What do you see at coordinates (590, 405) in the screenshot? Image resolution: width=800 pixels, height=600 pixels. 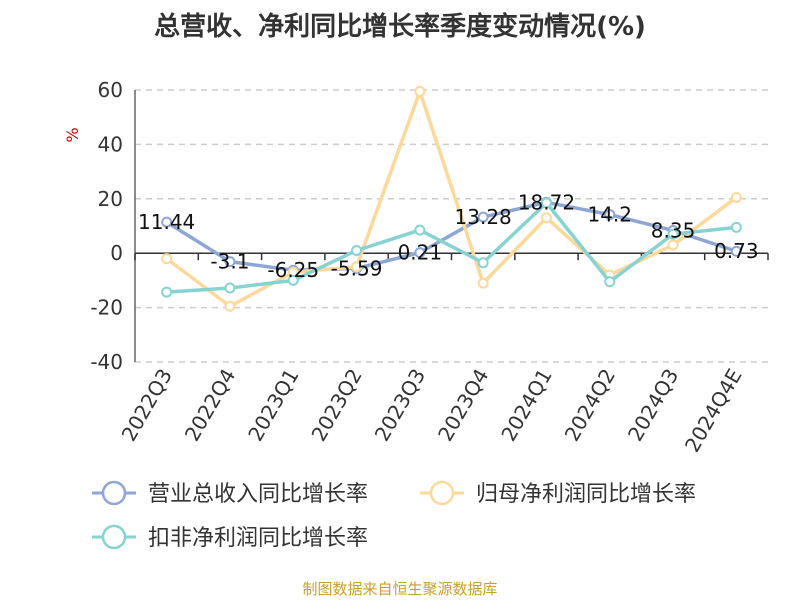 I see `x-tick-label: 2024Q2` at bounding box center [590, 405].